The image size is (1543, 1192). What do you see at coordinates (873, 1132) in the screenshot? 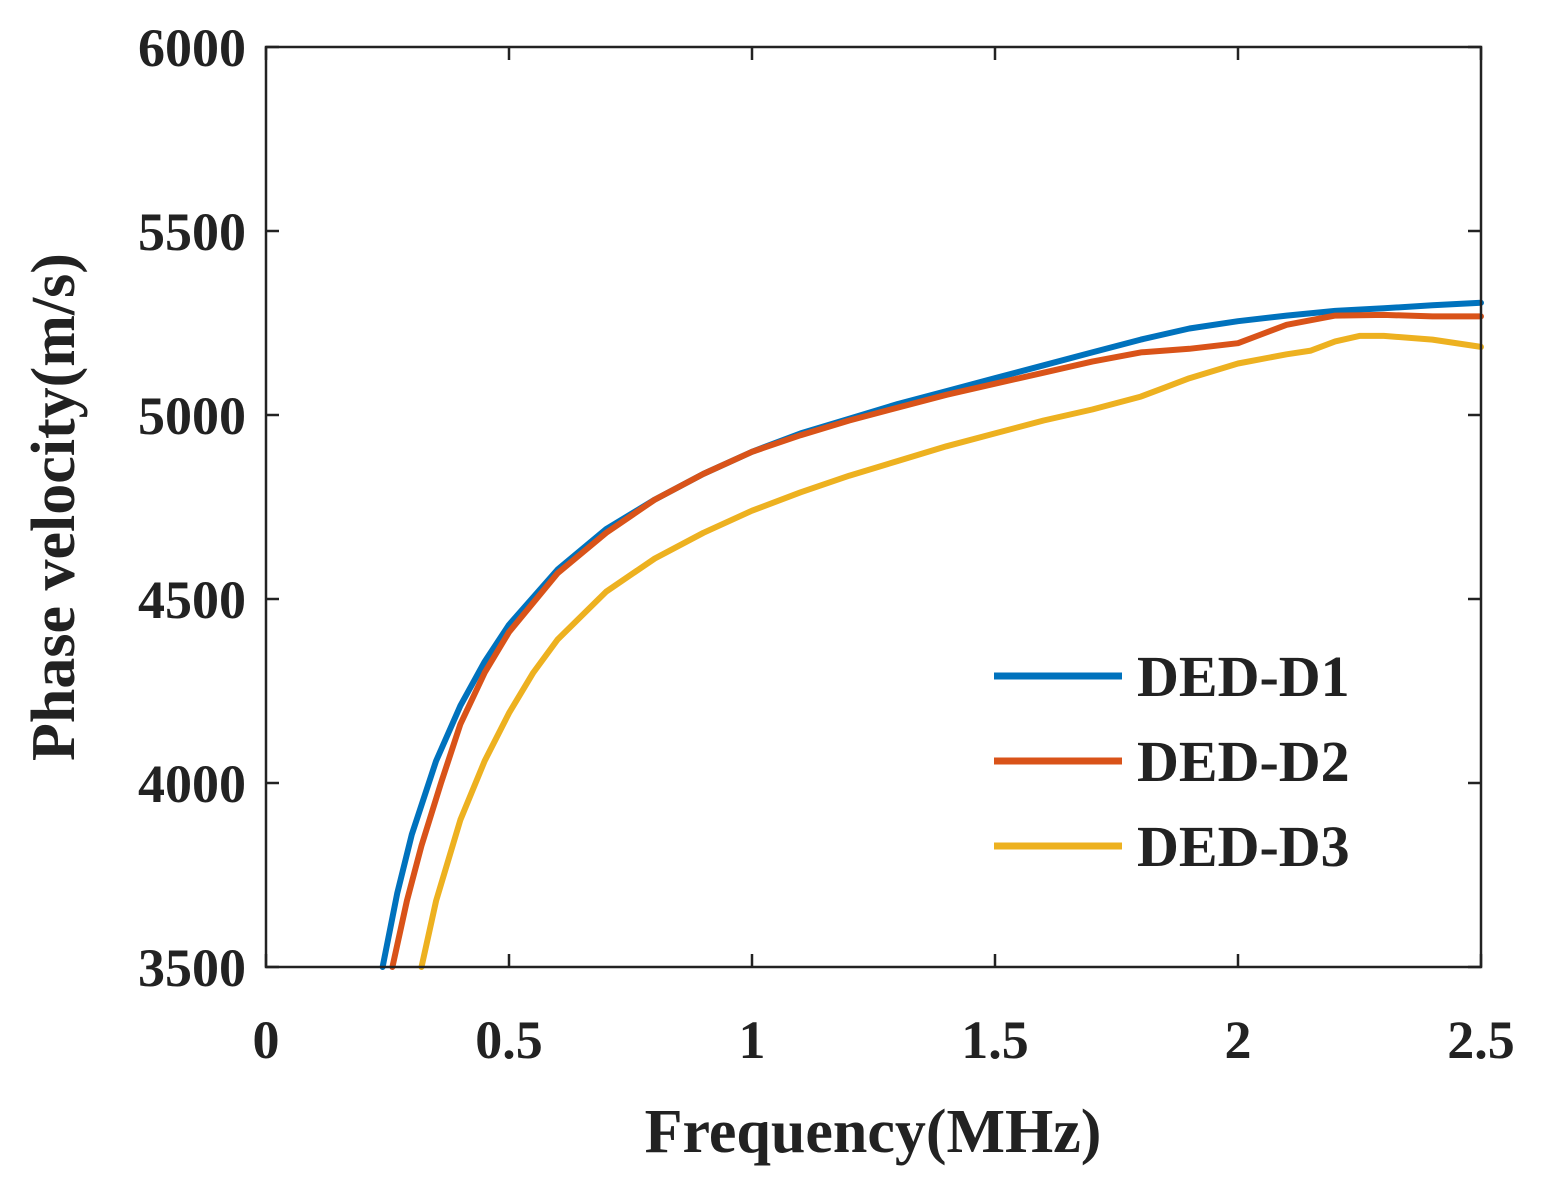
I see `x-axis-title: Frequency(MHz)` at bounding box center [873, 1132].